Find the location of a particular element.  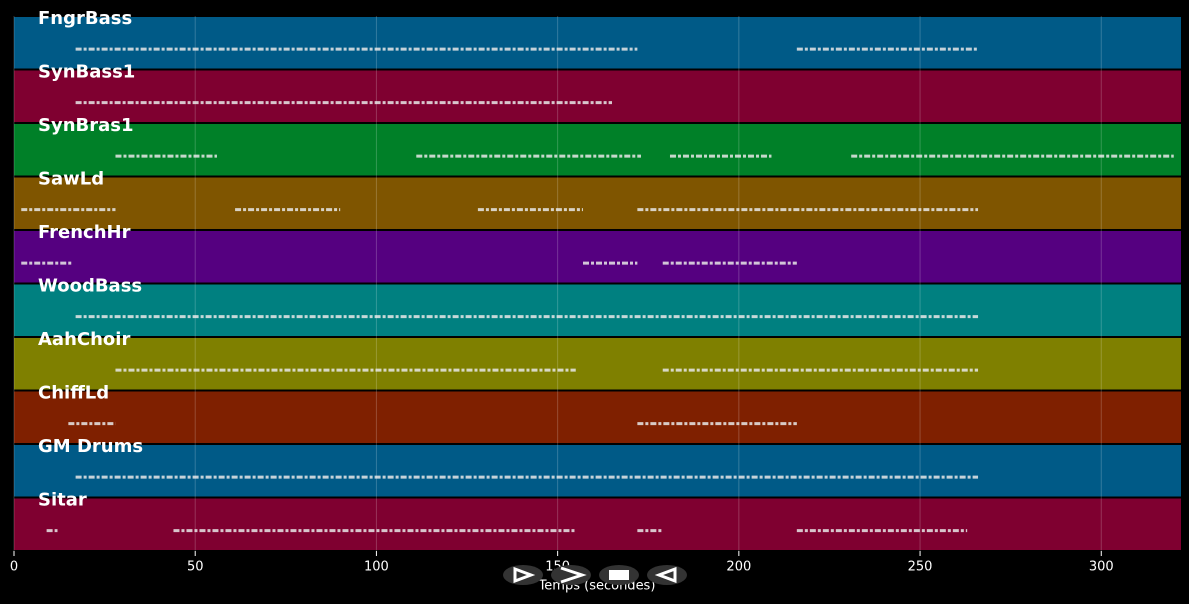

x-tick-label: 50 is located at coordinates (195, 567).